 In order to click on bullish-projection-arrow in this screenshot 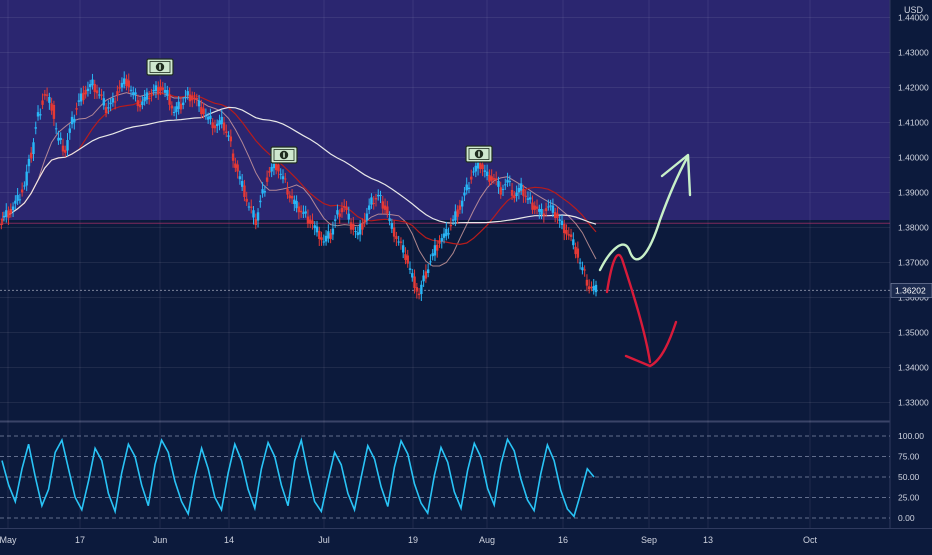, I will do `click(643, 214)`.